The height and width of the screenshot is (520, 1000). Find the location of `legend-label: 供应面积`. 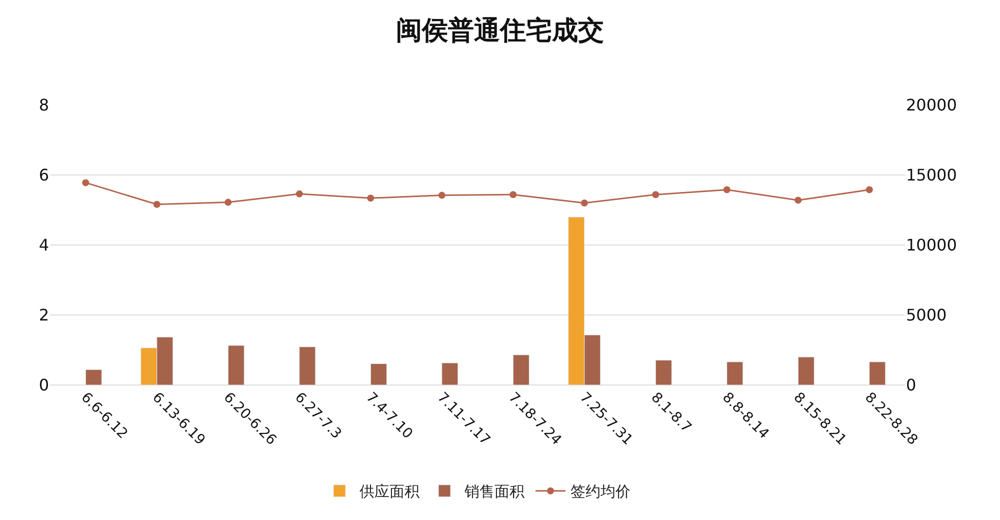

legend-label: 供应面积 is located at coordinates (390, 491).